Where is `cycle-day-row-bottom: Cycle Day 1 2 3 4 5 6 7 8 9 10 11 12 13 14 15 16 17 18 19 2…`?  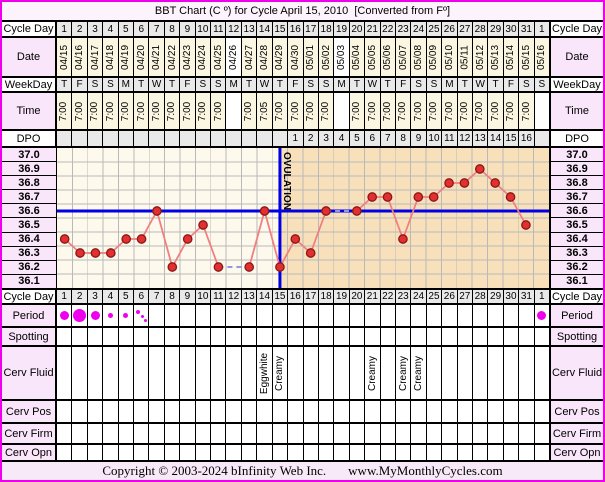
cycle-day-row-bottom: Cycle Day 1 2 3 4 5 6 7 8 9 10 11 12 13 14 15 16 17 18 19 2… is located at coordinates (302, 297).